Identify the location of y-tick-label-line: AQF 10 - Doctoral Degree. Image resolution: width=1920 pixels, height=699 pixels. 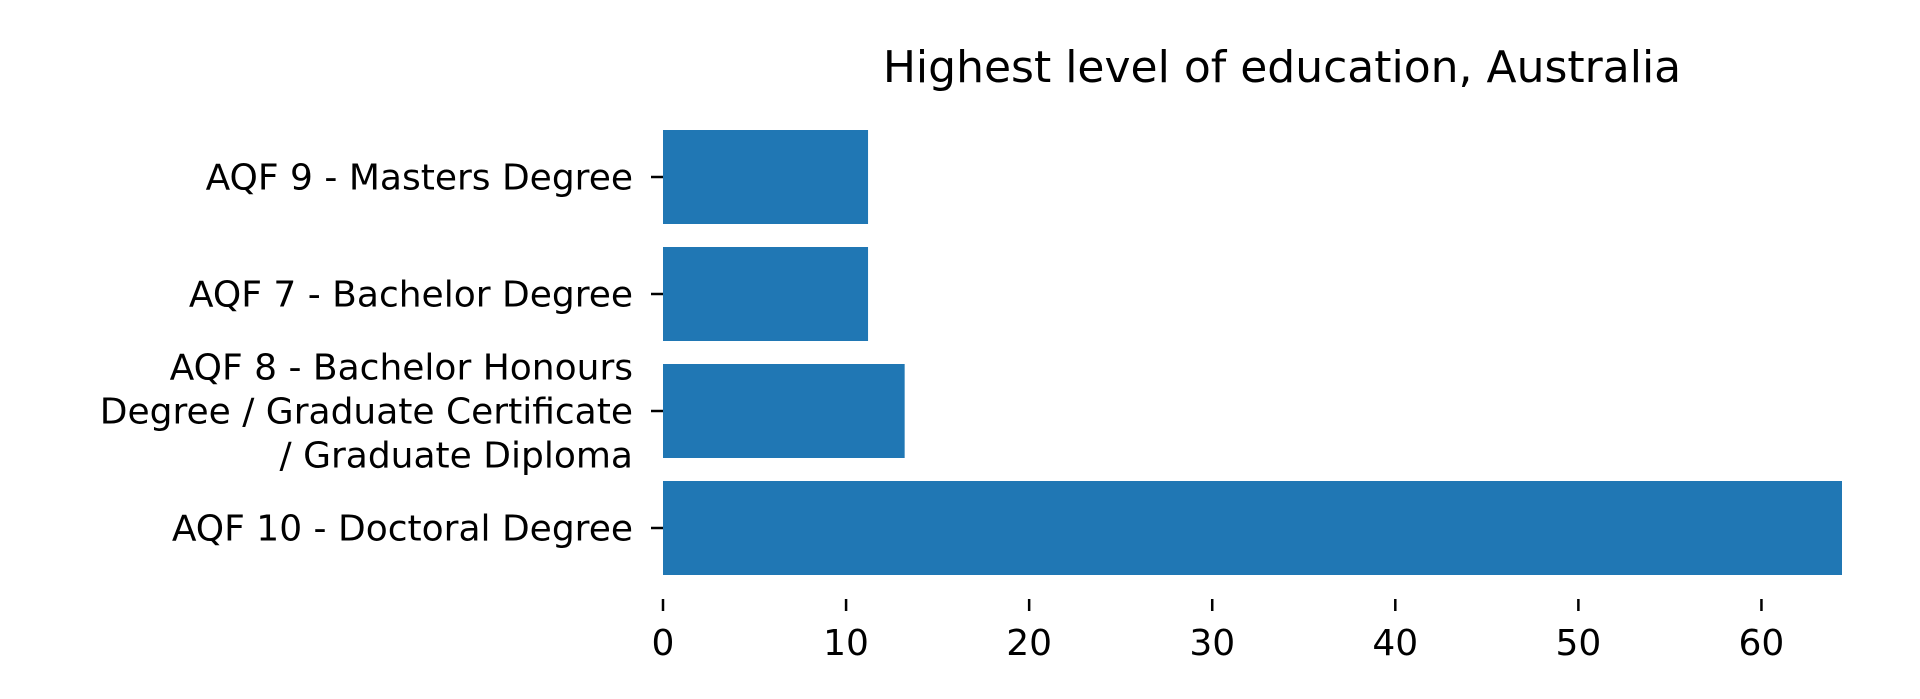
(402, 529).